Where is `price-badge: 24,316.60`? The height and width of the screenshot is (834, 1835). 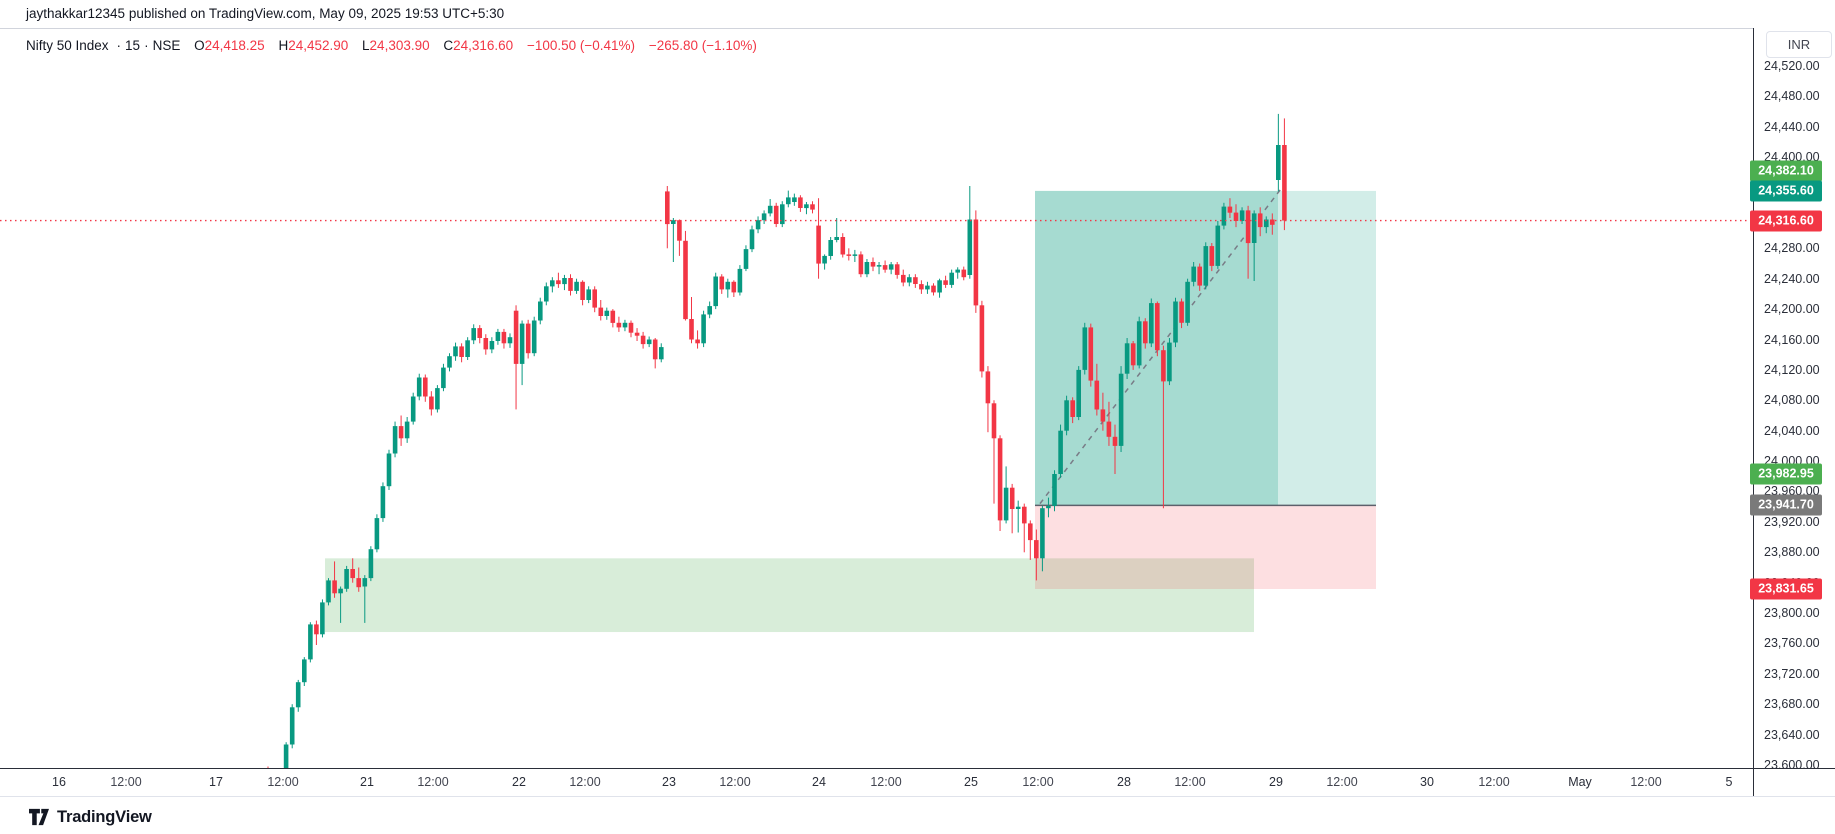
price-badge: 24,316.60 is located at coordinates (1786, 221).